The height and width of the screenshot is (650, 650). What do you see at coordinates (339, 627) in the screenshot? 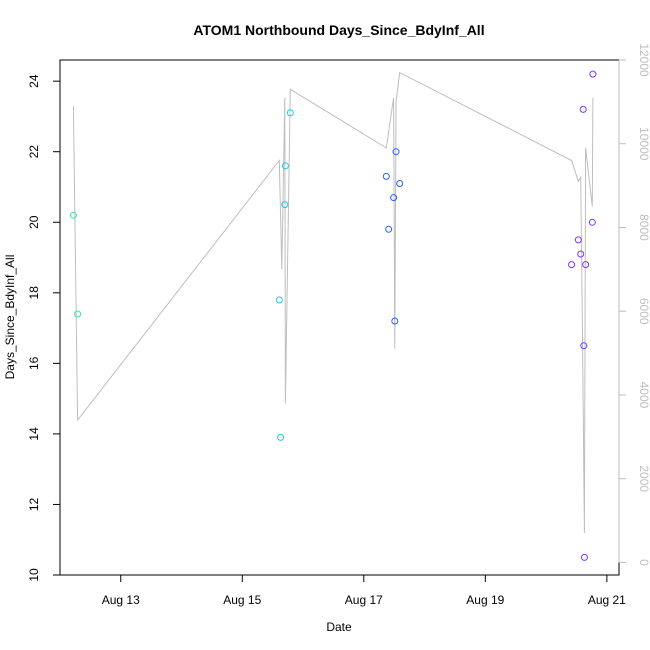
I see `x-axis-label: Date` at bounding box center [339, 627].